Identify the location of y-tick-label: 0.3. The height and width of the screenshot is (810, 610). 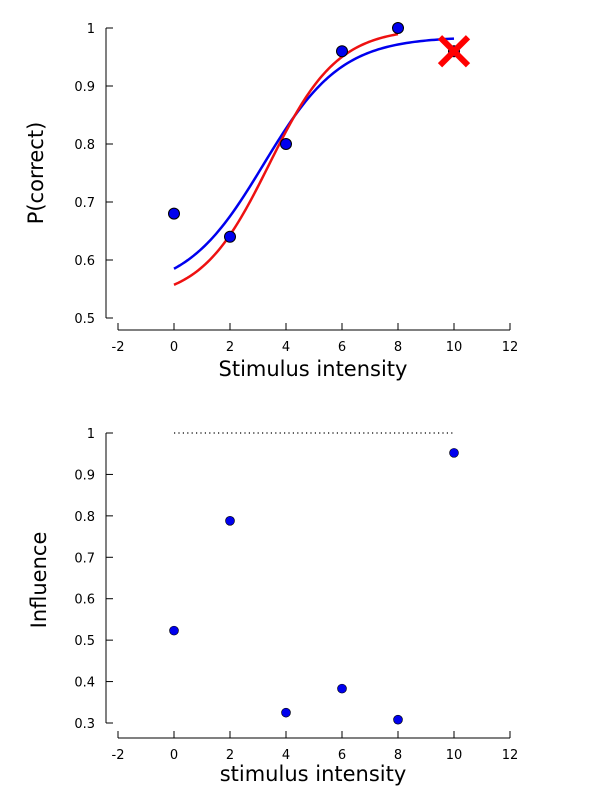
(84, 724).